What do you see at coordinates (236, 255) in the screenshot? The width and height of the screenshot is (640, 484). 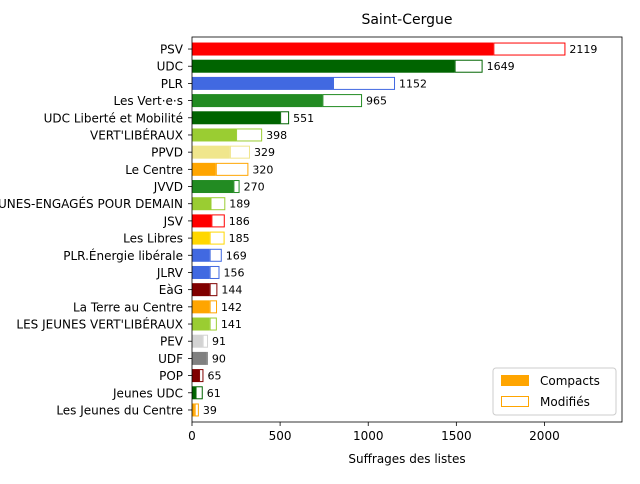 I see `data-label: 169` at bounding box center [236, 255].